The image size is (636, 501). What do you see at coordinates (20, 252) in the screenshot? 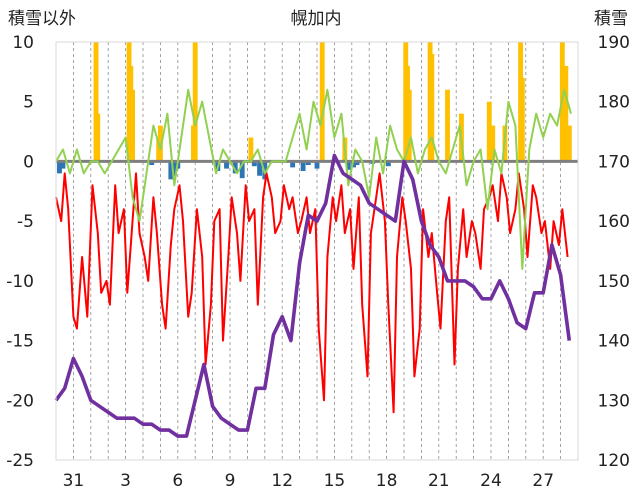
I see `y-left-ticks: 10 5 0 -5 -10 -15 -20 -25` at bounding box center [20, 252].